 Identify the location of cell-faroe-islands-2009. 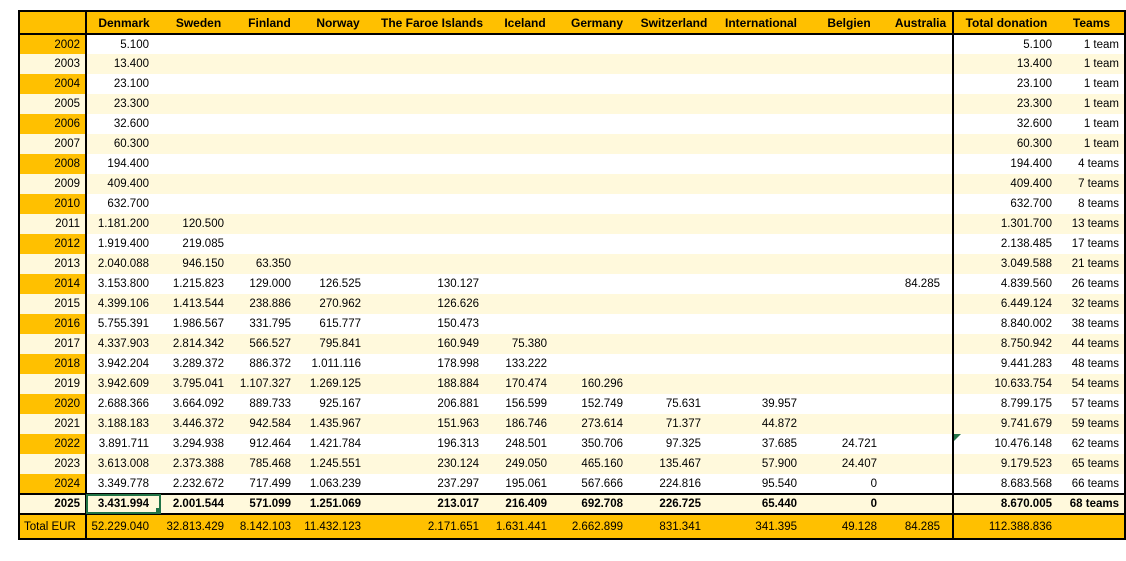
(432, 184).